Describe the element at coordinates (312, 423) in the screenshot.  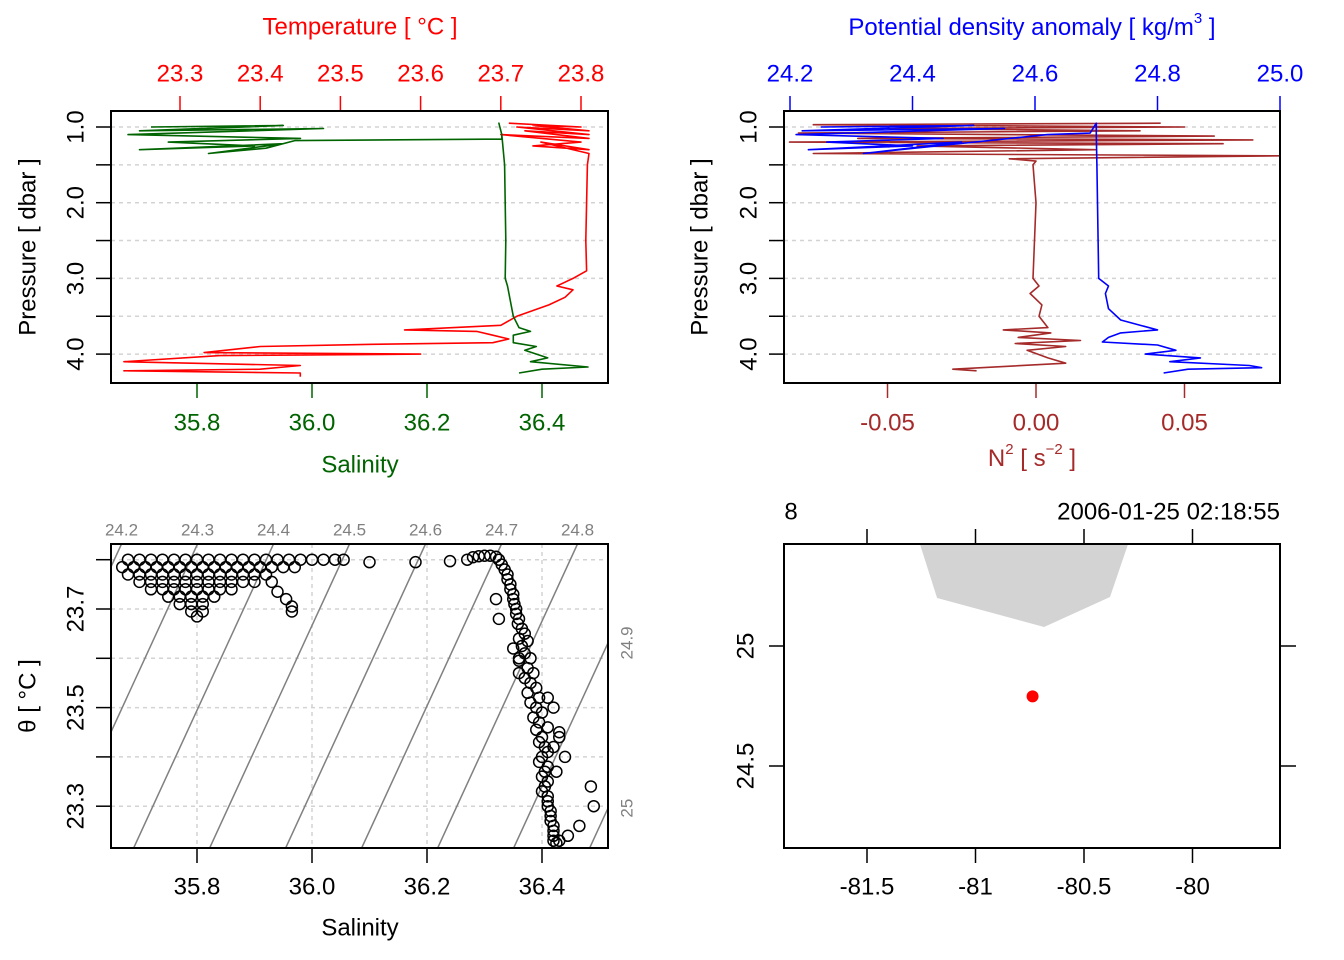
I see `salinity-tick-label: 36.0` at that location.